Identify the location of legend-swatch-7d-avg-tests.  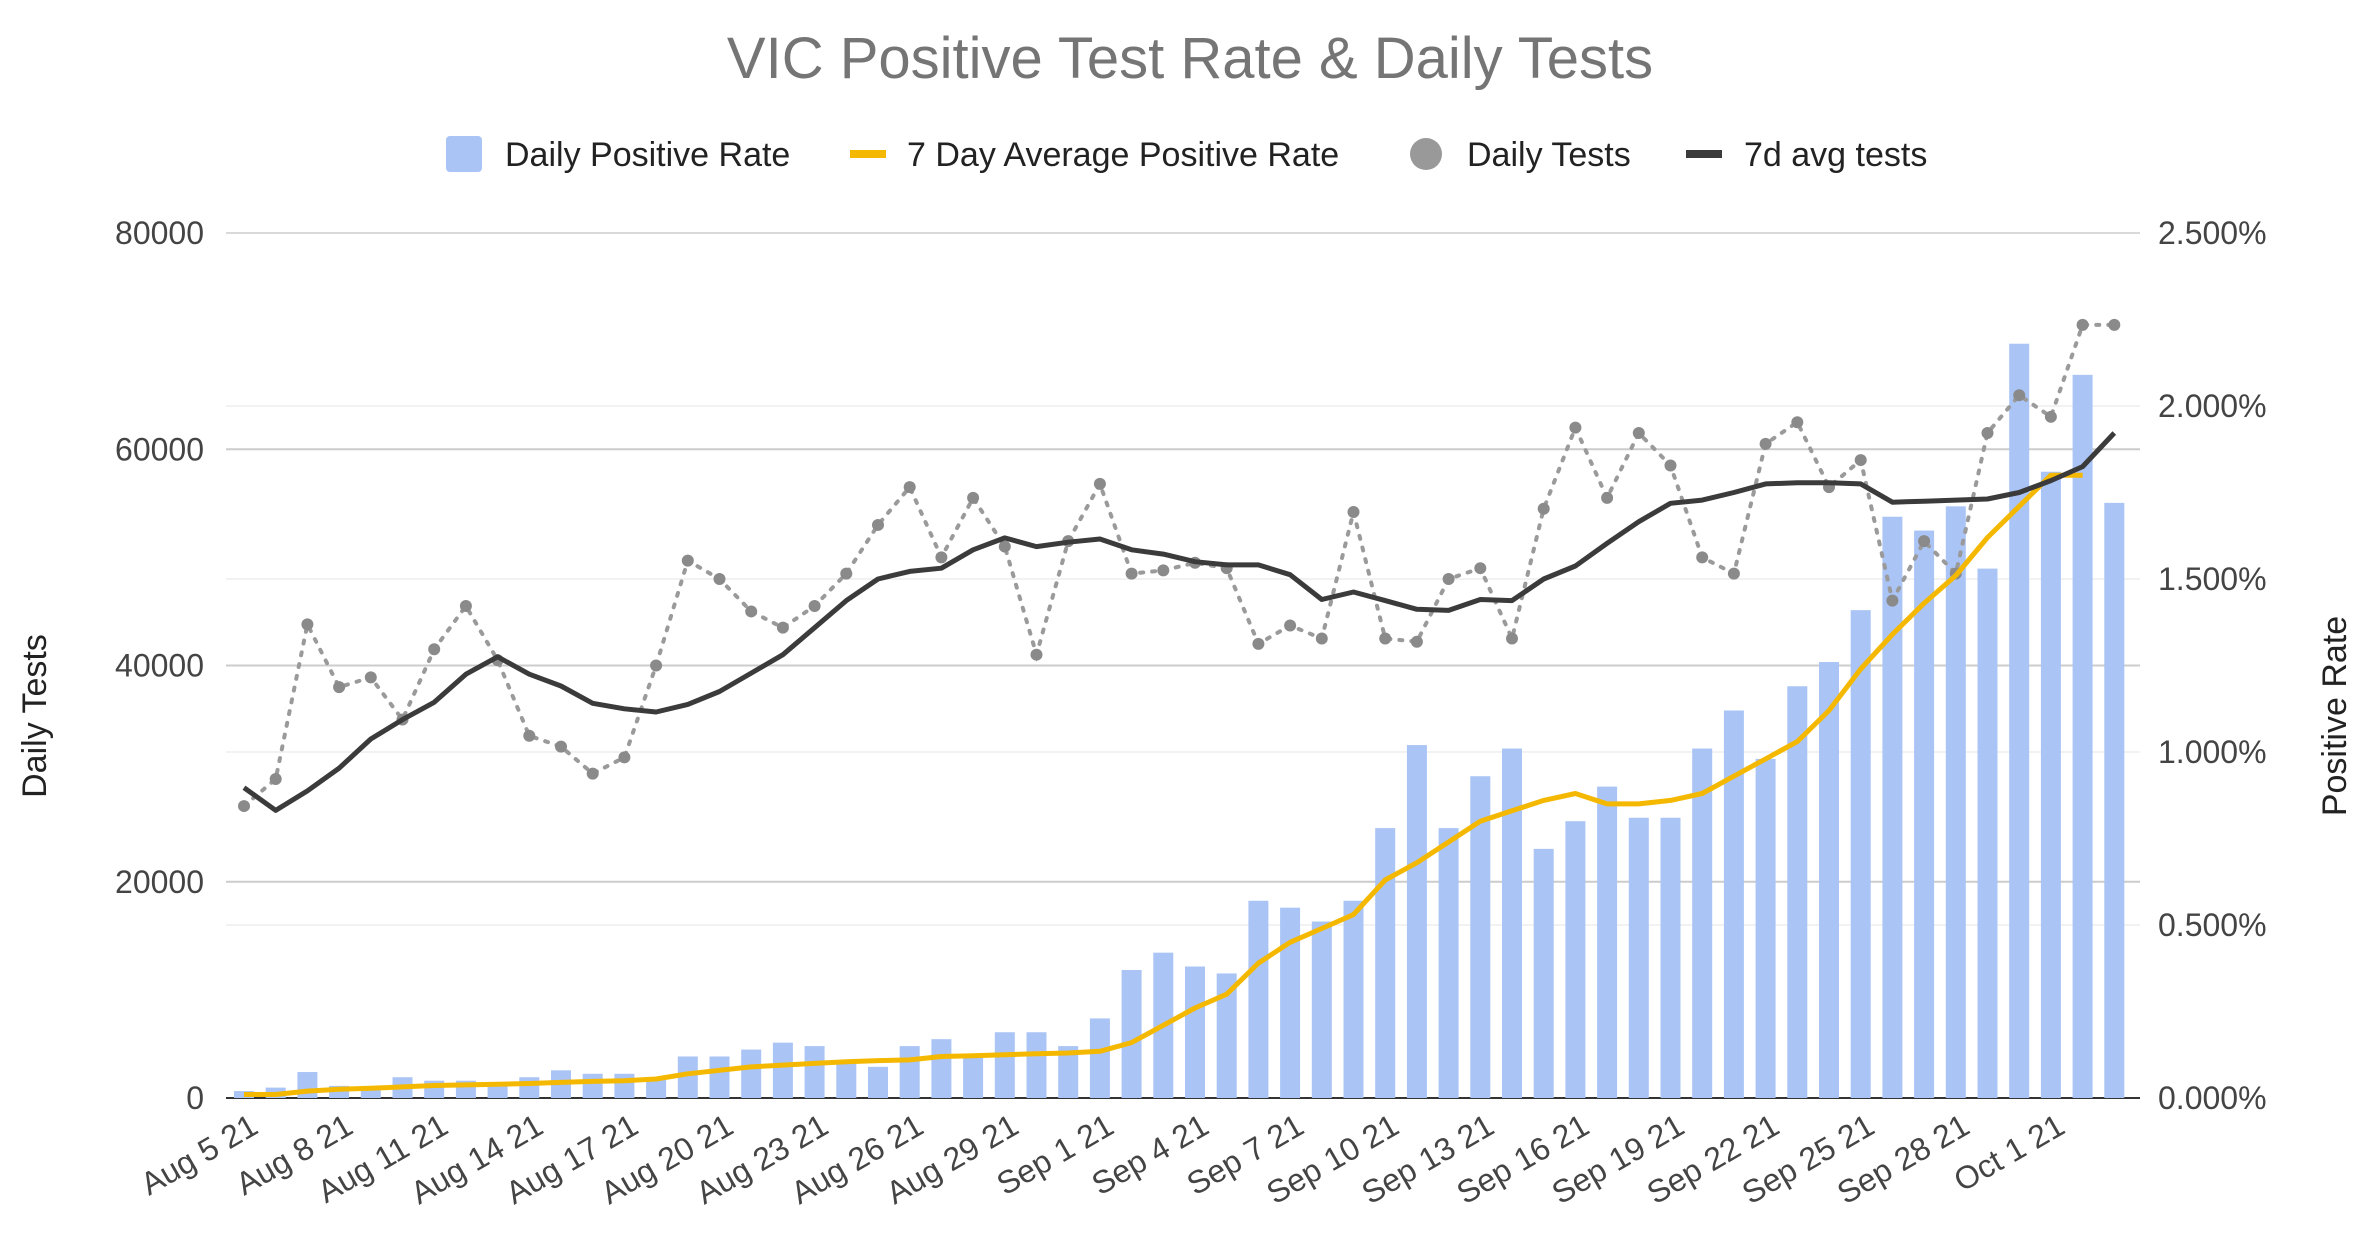
(1704, 154).